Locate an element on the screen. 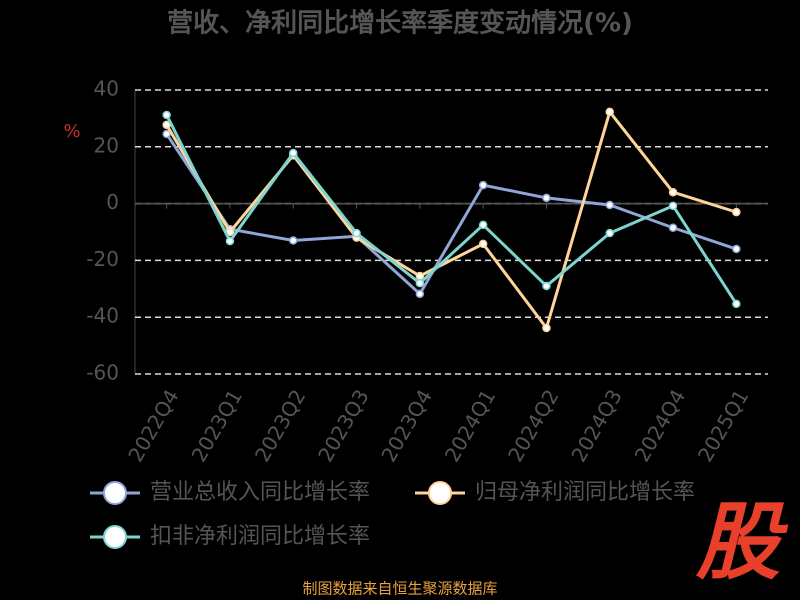  legend-label: 归母净利润同比增长率 is located at coordinates (585, 492).